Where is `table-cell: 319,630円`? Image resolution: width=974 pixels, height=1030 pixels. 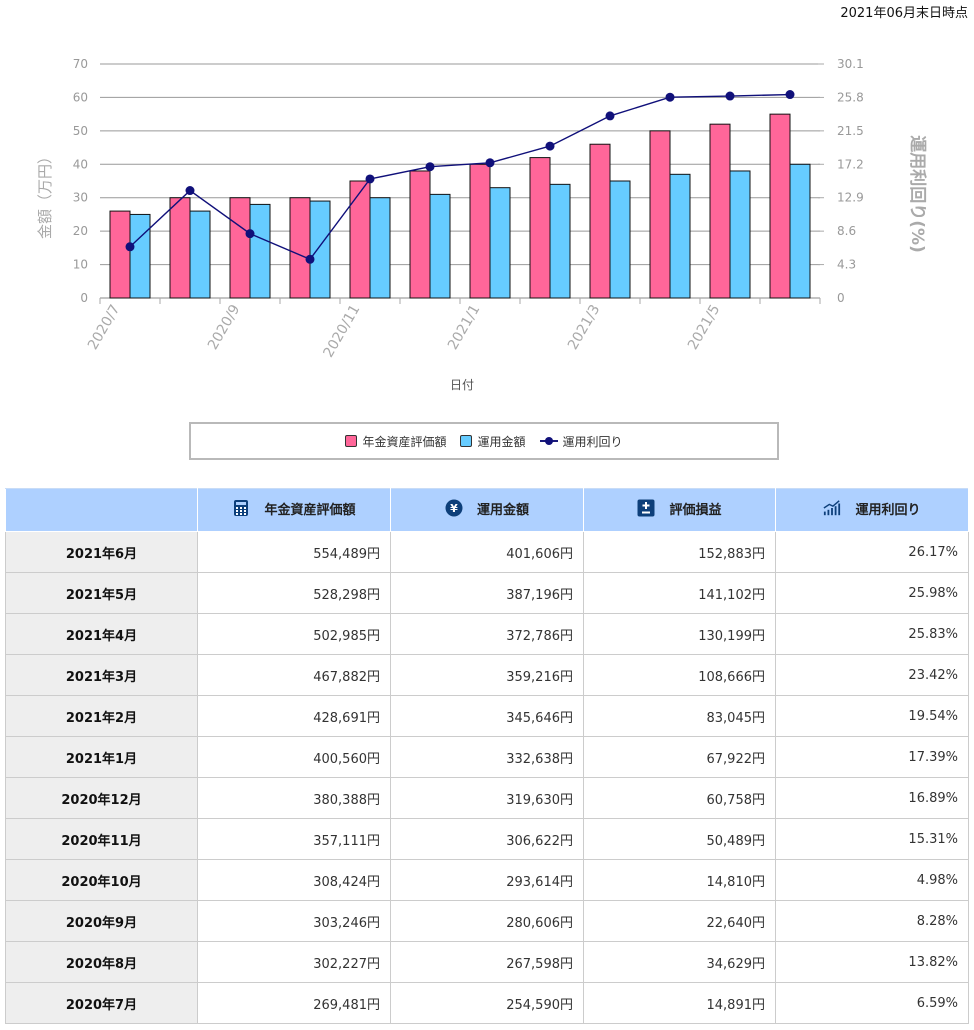 table-cell: 319,630円 is located at coordinates (487, 798).